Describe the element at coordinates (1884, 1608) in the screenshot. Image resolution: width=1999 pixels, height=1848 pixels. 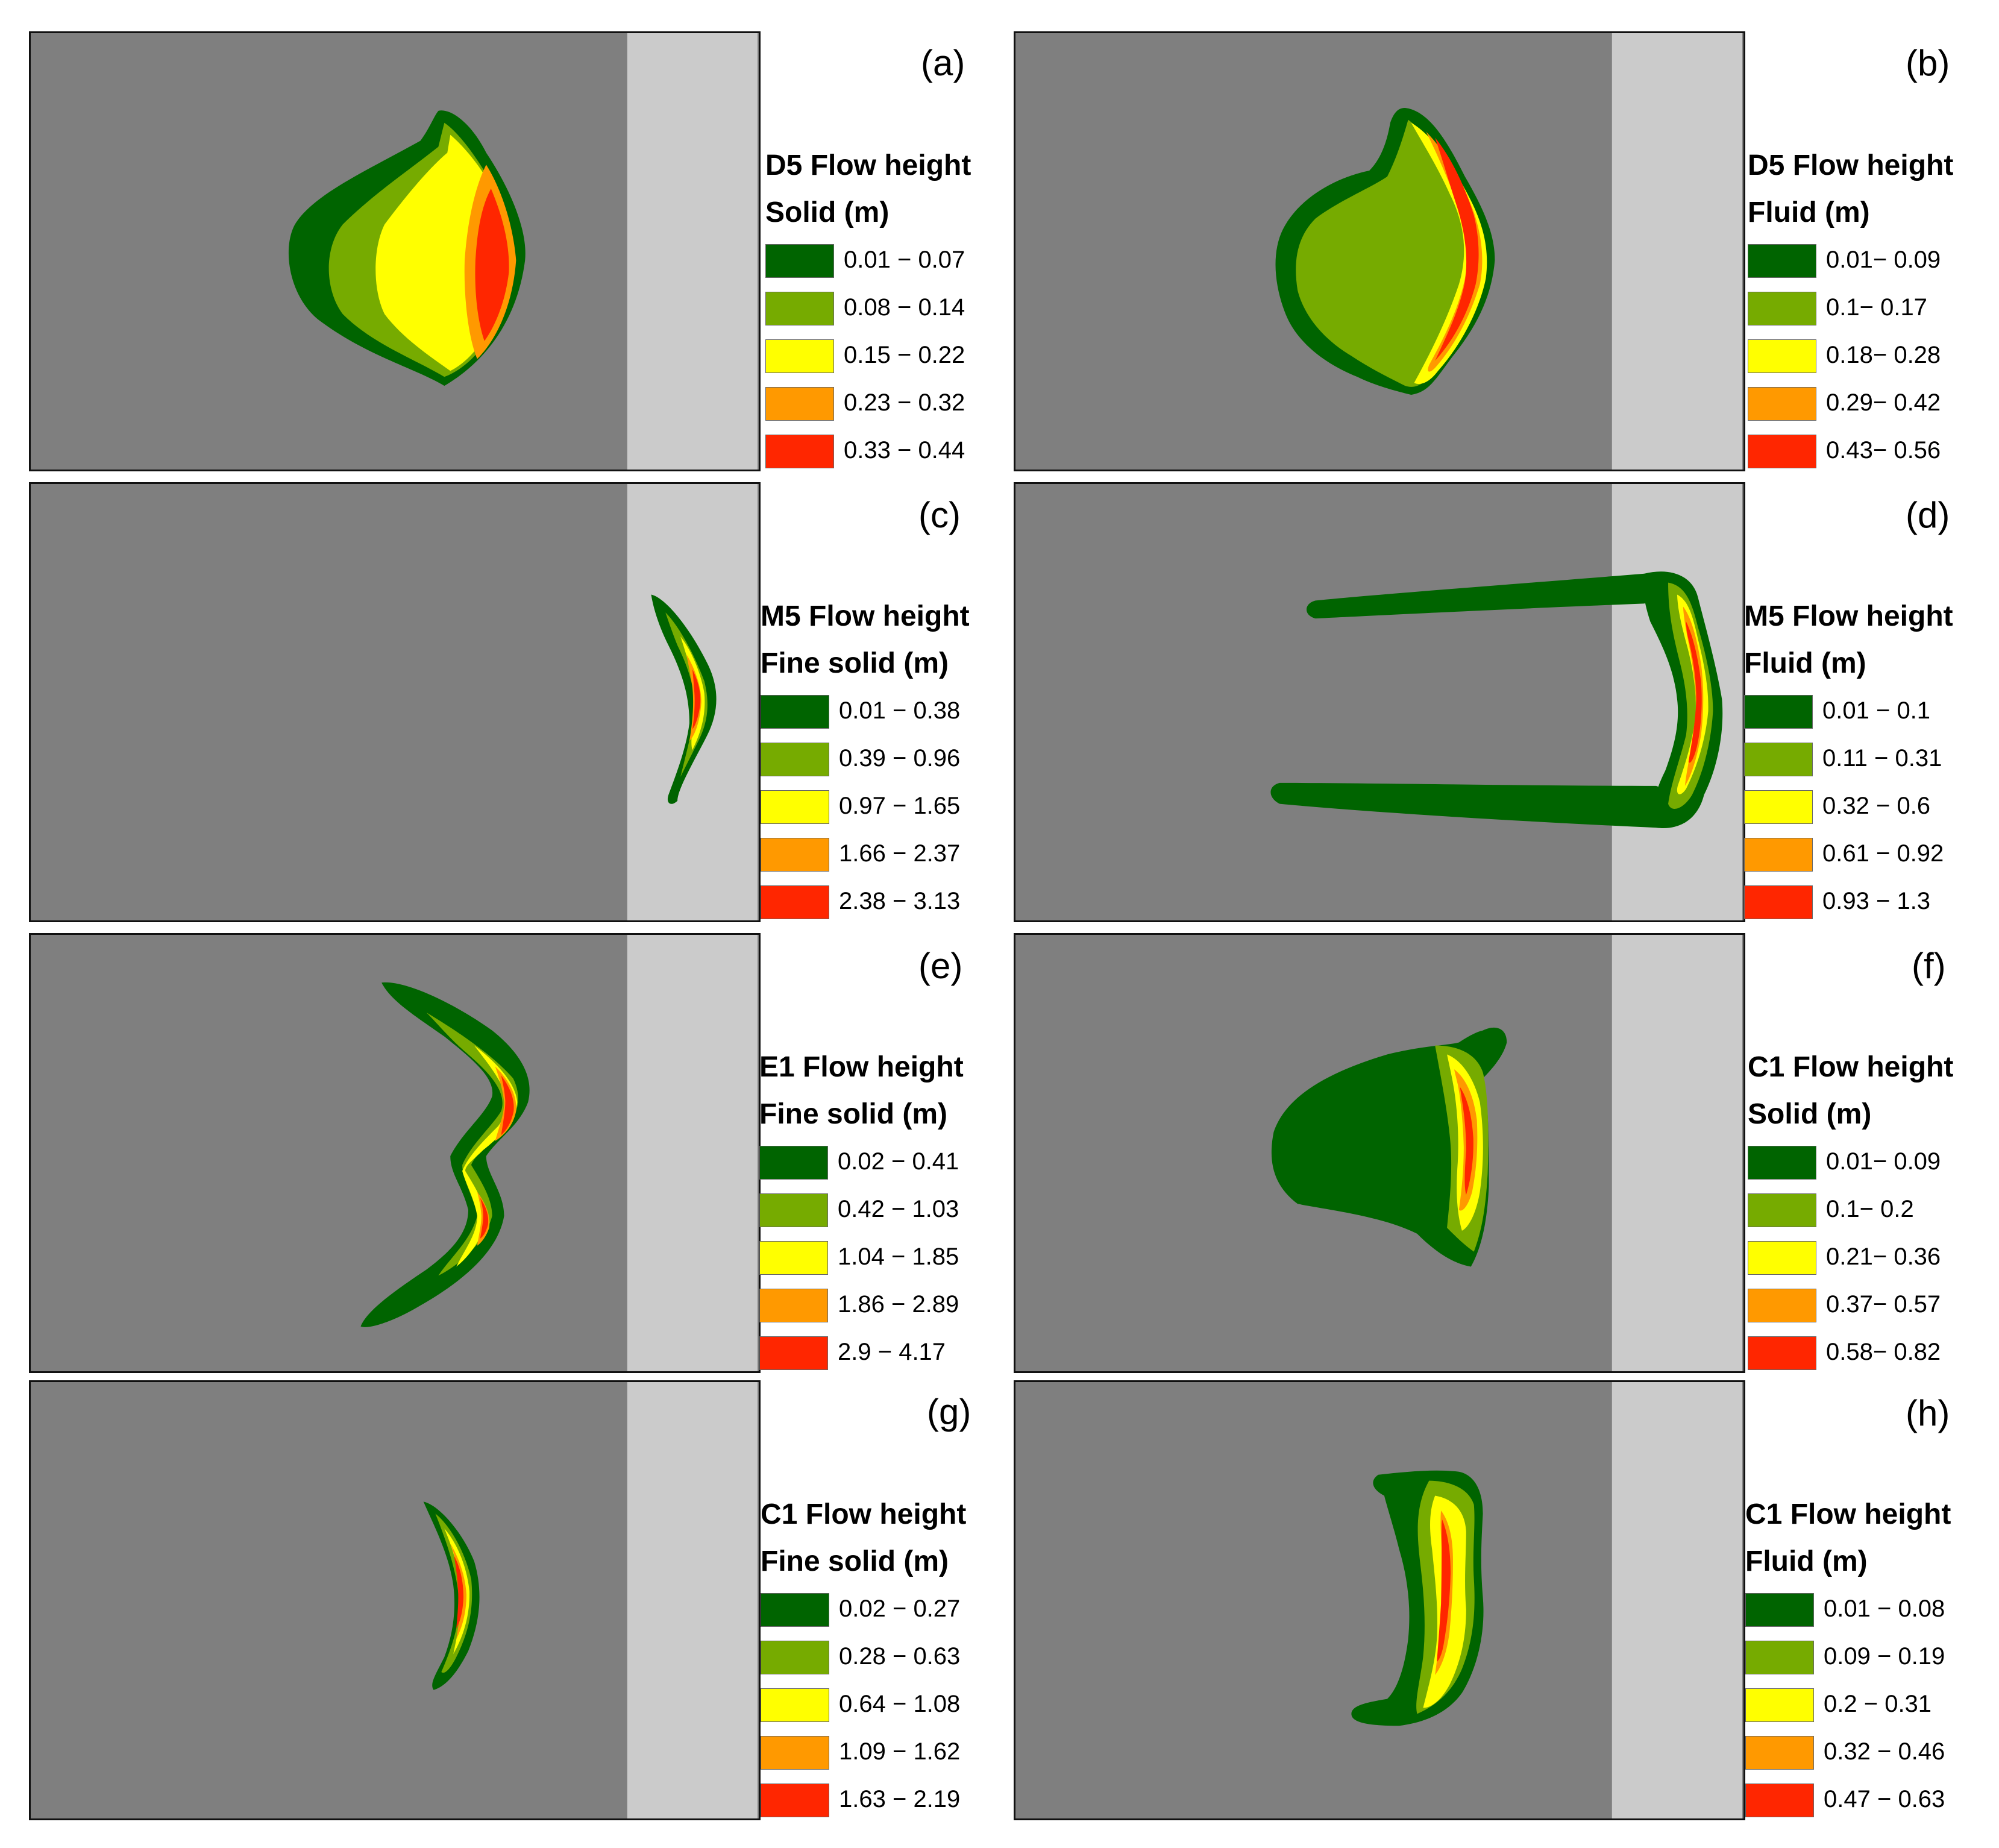
I see `legend-range: 0.01 − 0.08` at that location.